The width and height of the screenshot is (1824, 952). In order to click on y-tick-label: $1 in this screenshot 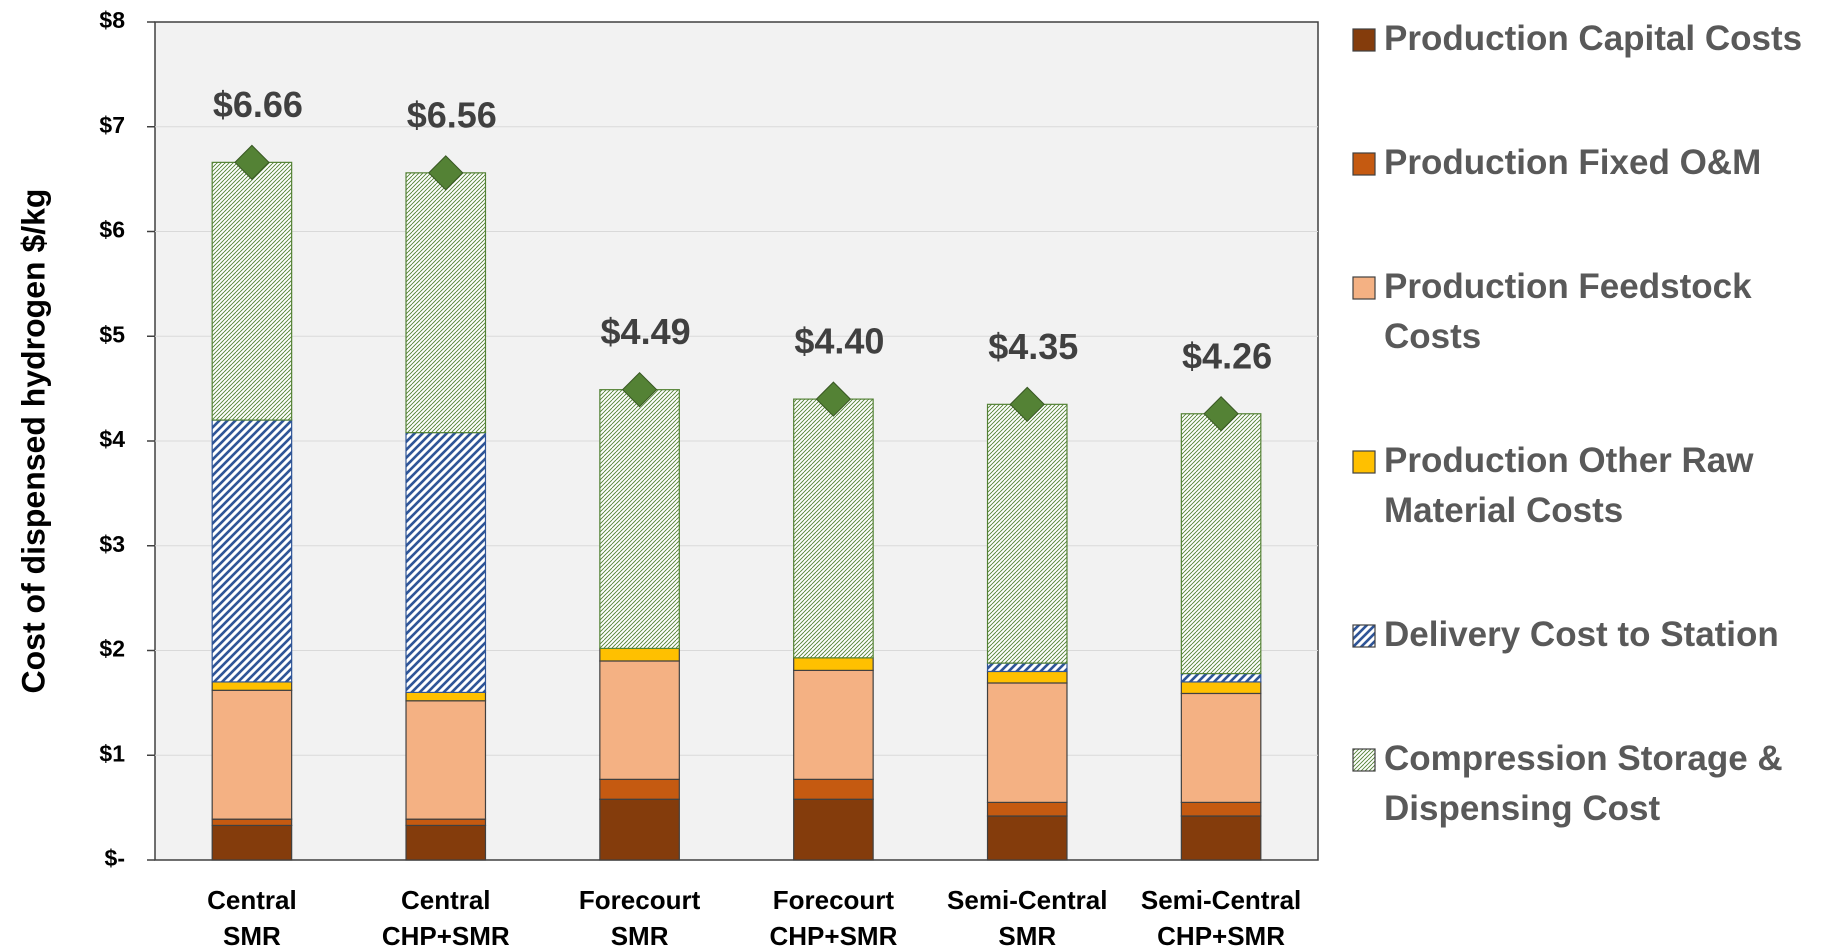, I will do `click(112, 753)`.